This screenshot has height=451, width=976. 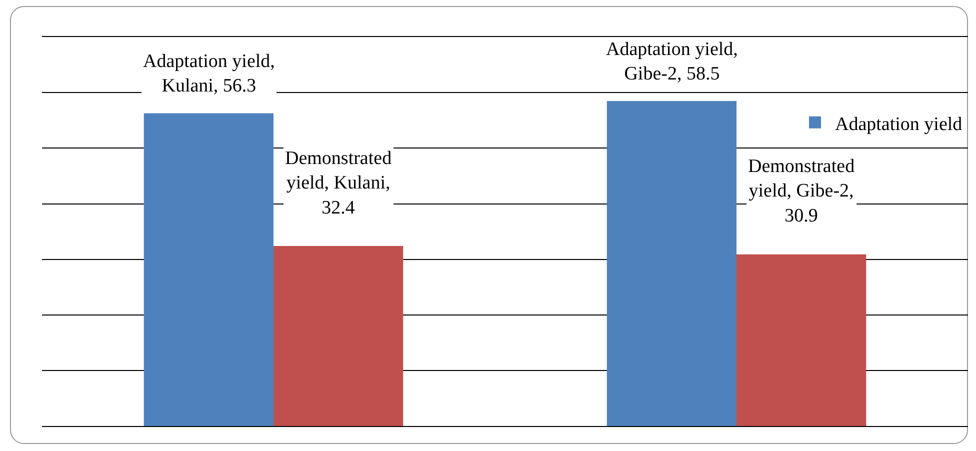 What do you see at coordinates (672, 62) in the screenshot?
I see `data-label: Adaptation yield, Gibe-2, 58.5` at bounding box center [672, 62].